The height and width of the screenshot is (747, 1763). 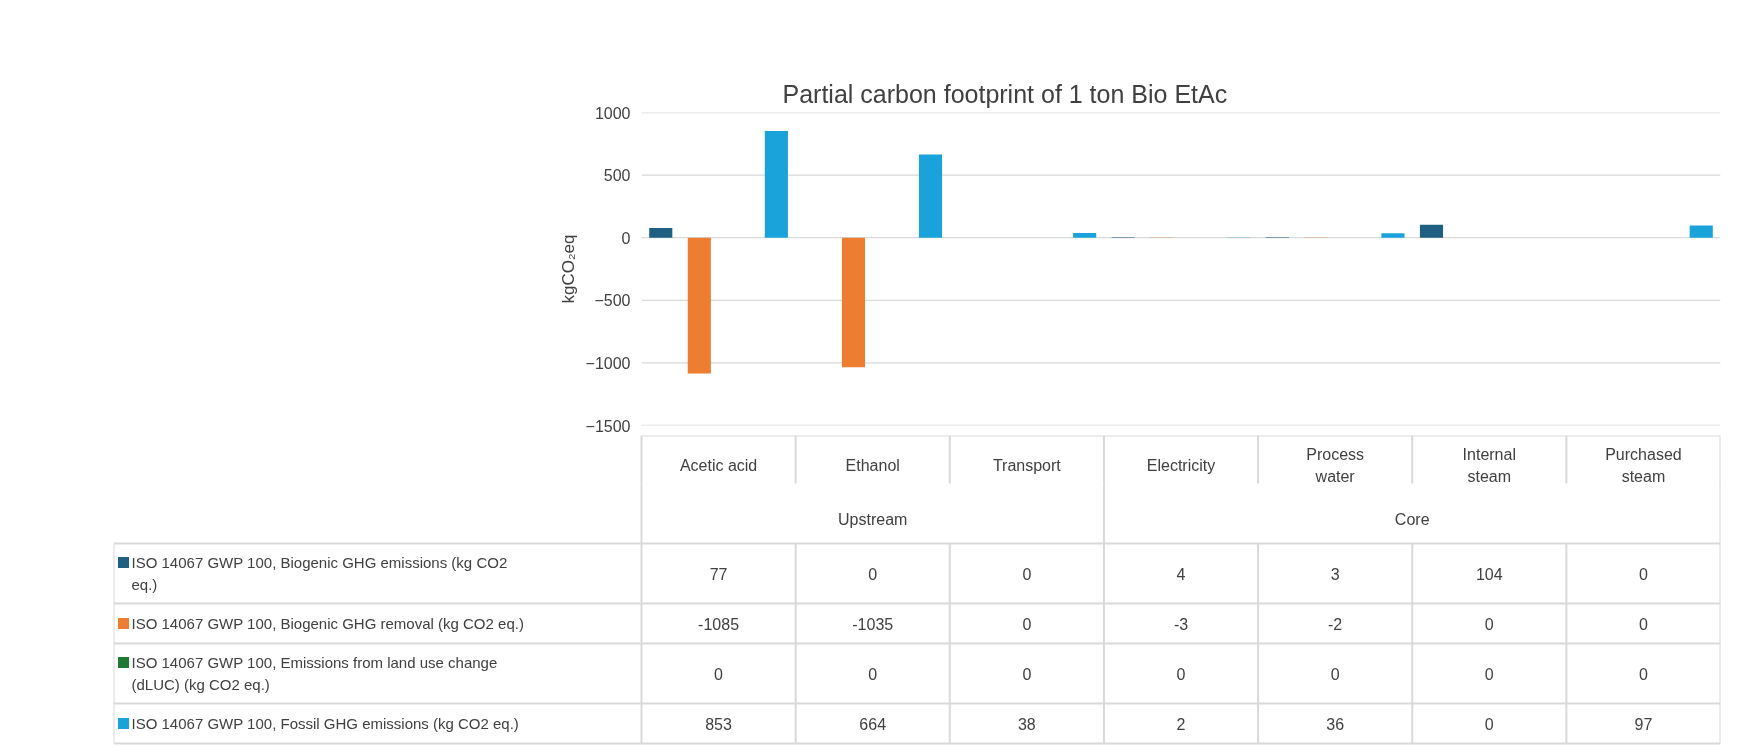 What do you see at coordinates (873, 624) in the screenshot?
I see `data-label: -1035` at bounding box center [873, 624].